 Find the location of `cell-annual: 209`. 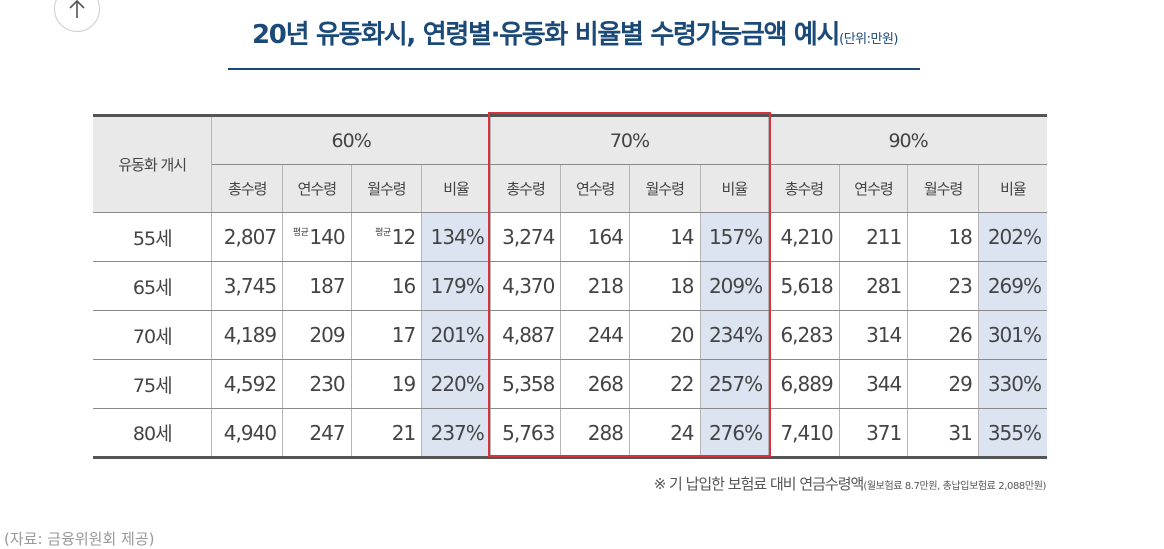

cell-annual: 209 is located at coordinates (317, 335).